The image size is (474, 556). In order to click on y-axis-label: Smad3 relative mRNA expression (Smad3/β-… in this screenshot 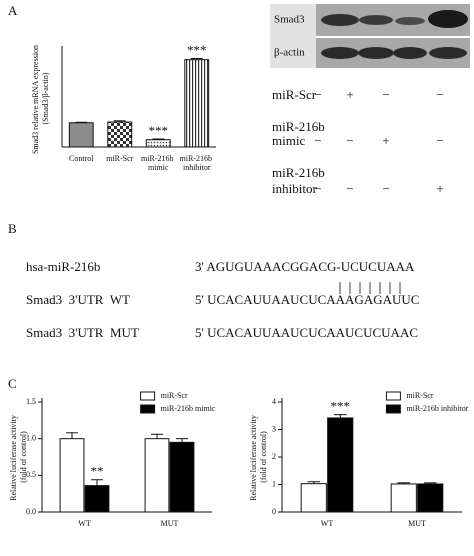, I will do `click(40, 98)`.